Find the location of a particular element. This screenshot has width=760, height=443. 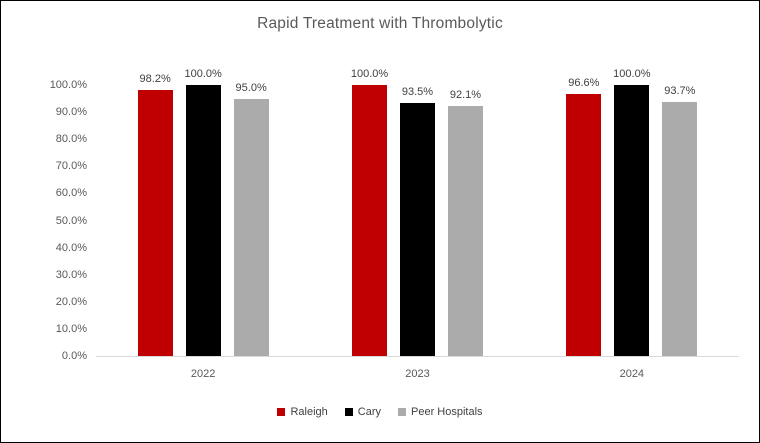

y-axis-tick-label: 80.0% is located at coordinates (71, 139).